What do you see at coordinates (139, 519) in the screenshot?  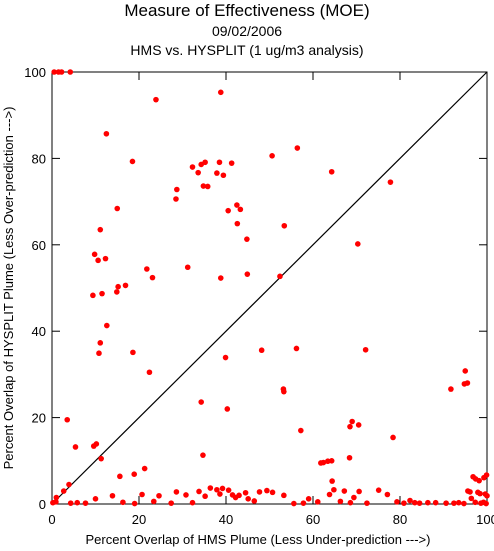 I see `x-tick-label: 20` at bounding box center [139, 519].